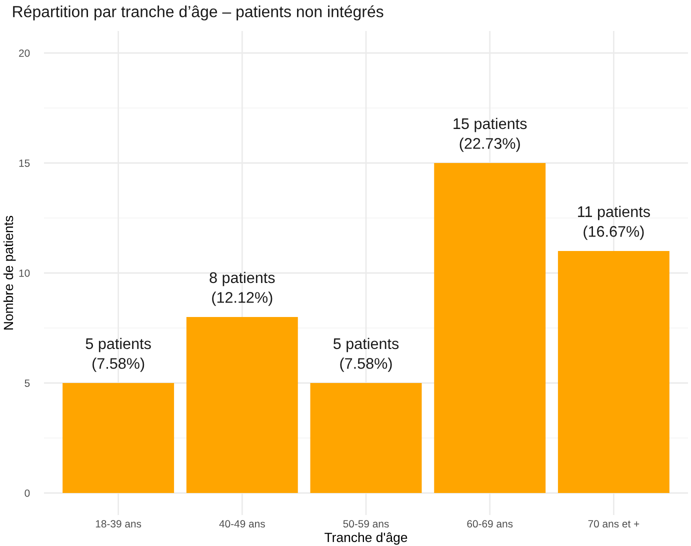  Describe the element at coordinates (366, 538) in the screenshot. I see `x-axis-title: Tranche d'âge` at that location.